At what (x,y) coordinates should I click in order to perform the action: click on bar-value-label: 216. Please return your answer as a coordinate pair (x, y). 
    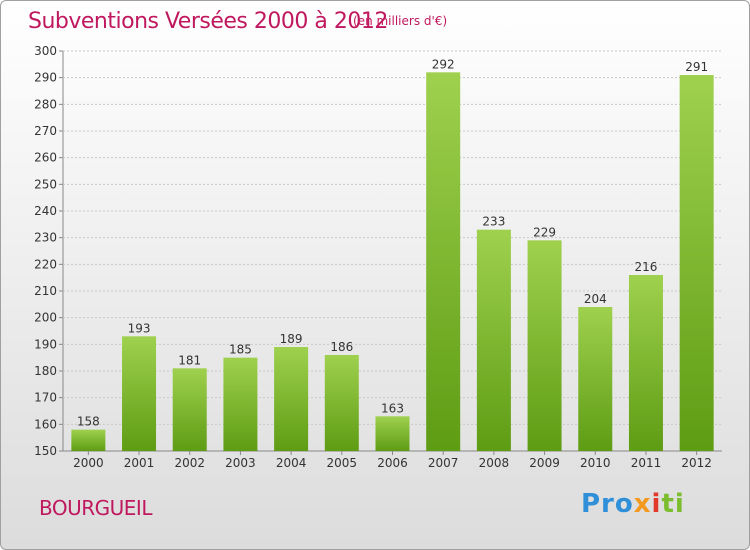
    Looking at the image, I should click on (646, 267).